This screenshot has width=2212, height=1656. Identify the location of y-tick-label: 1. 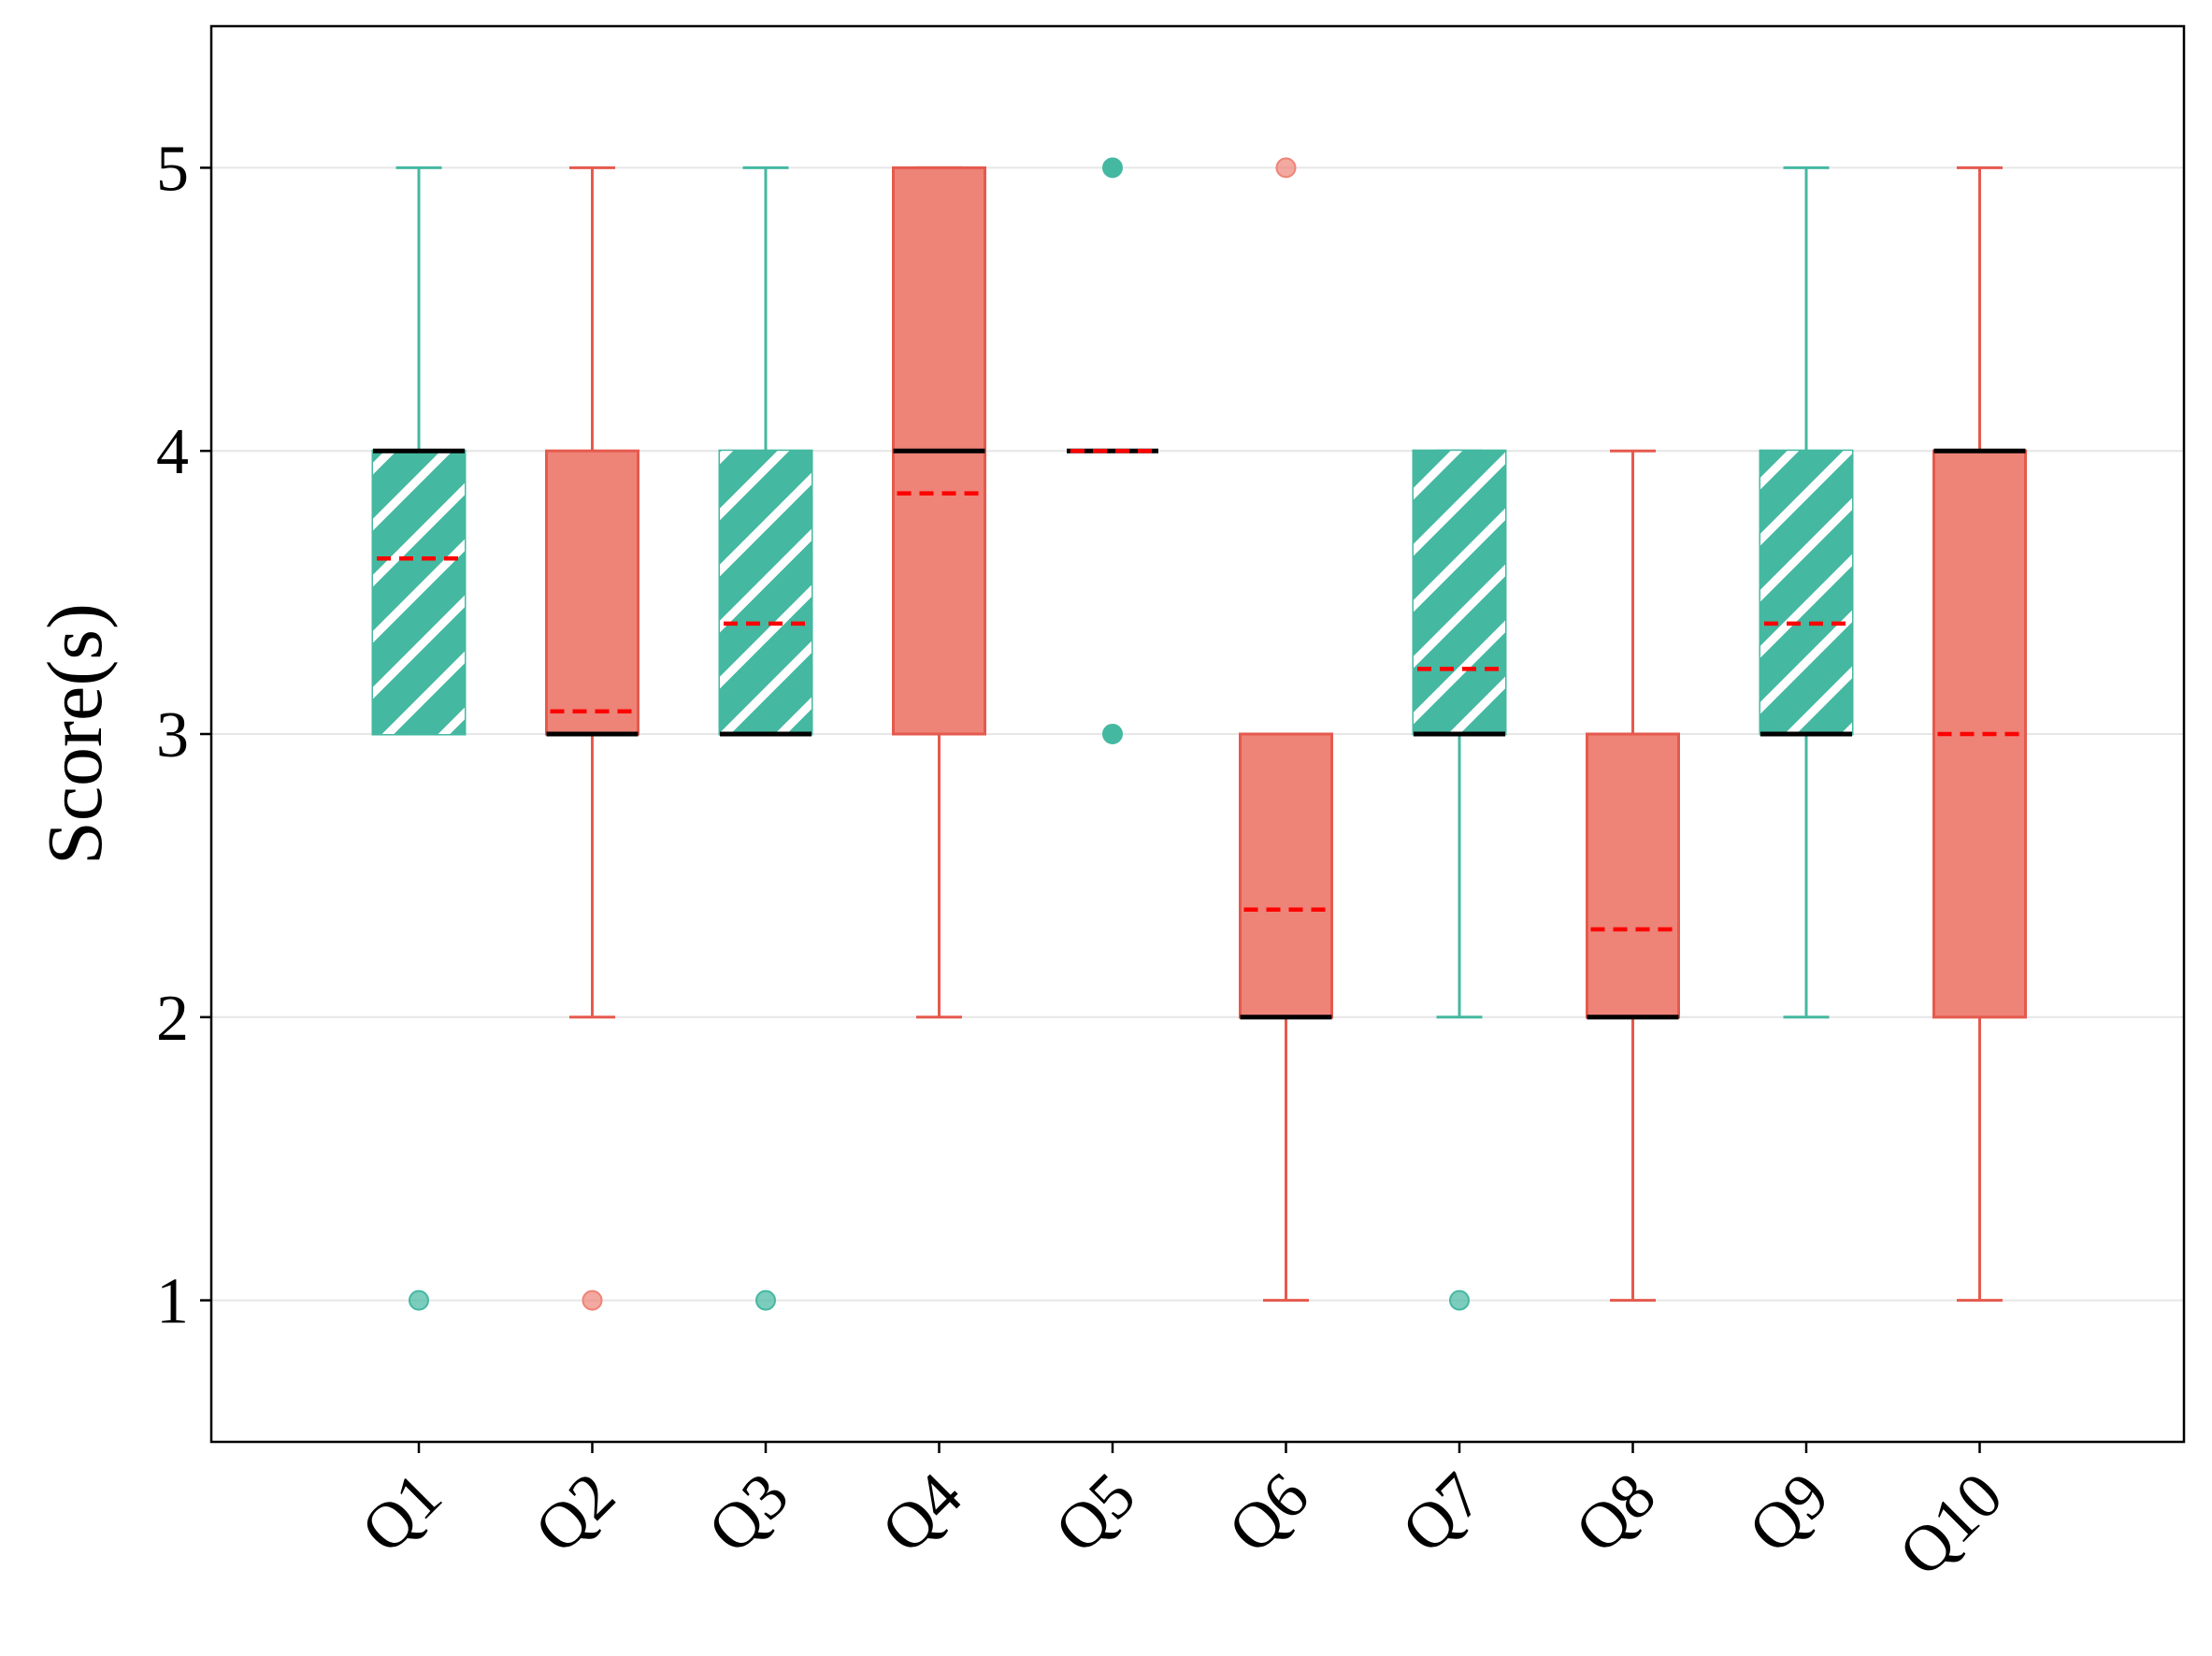
(172, 1302).